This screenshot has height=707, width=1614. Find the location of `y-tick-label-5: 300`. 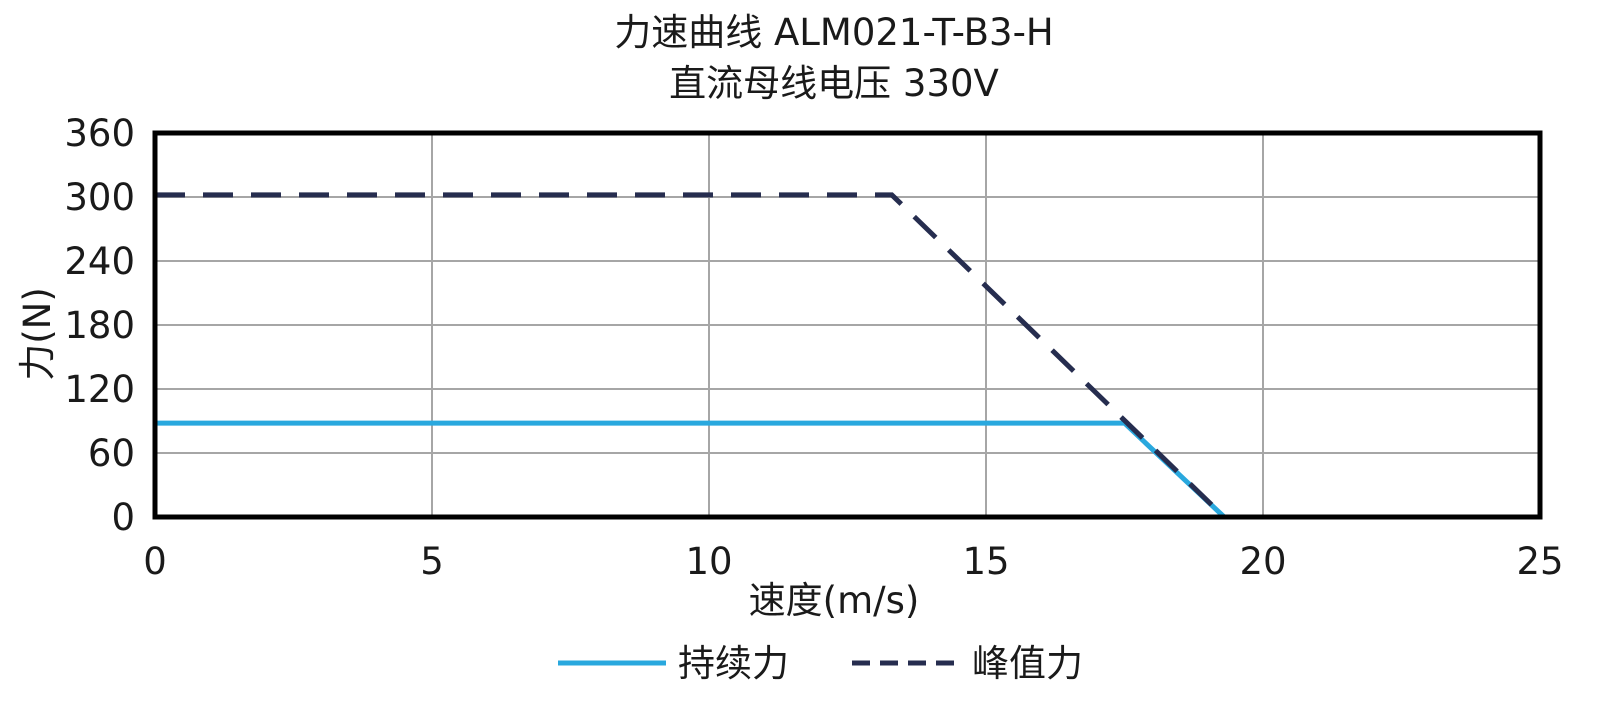

y-tick-label-5: 300 is located at coordinates (99, 197).